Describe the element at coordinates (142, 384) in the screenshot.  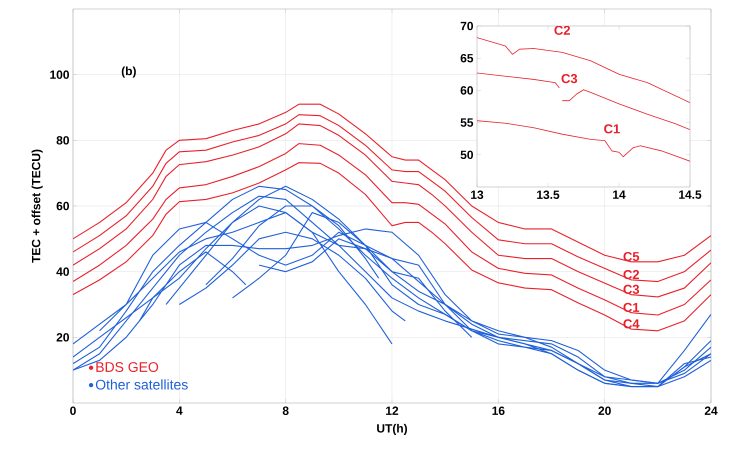
I see `legend-label: Other satellites` at that location.